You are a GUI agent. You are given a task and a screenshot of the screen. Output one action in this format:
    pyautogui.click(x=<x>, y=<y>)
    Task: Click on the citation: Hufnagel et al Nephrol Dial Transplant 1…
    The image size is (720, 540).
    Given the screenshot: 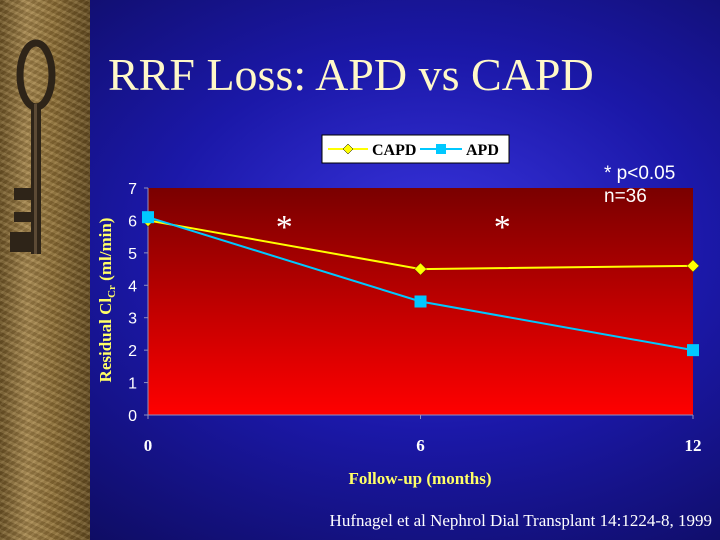 What is the action you would take?
    pyautogui.click(x=520, y=520)
    